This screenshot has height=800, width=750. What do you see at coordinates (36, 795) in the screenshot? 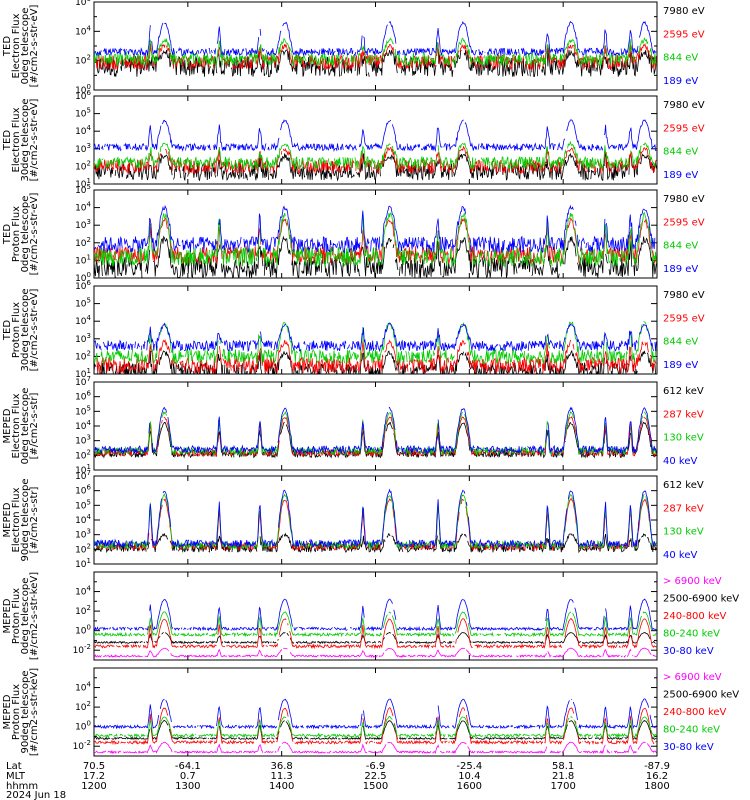
I see `date-label: 2024 Jun 18` at bounding box center [36, 795].